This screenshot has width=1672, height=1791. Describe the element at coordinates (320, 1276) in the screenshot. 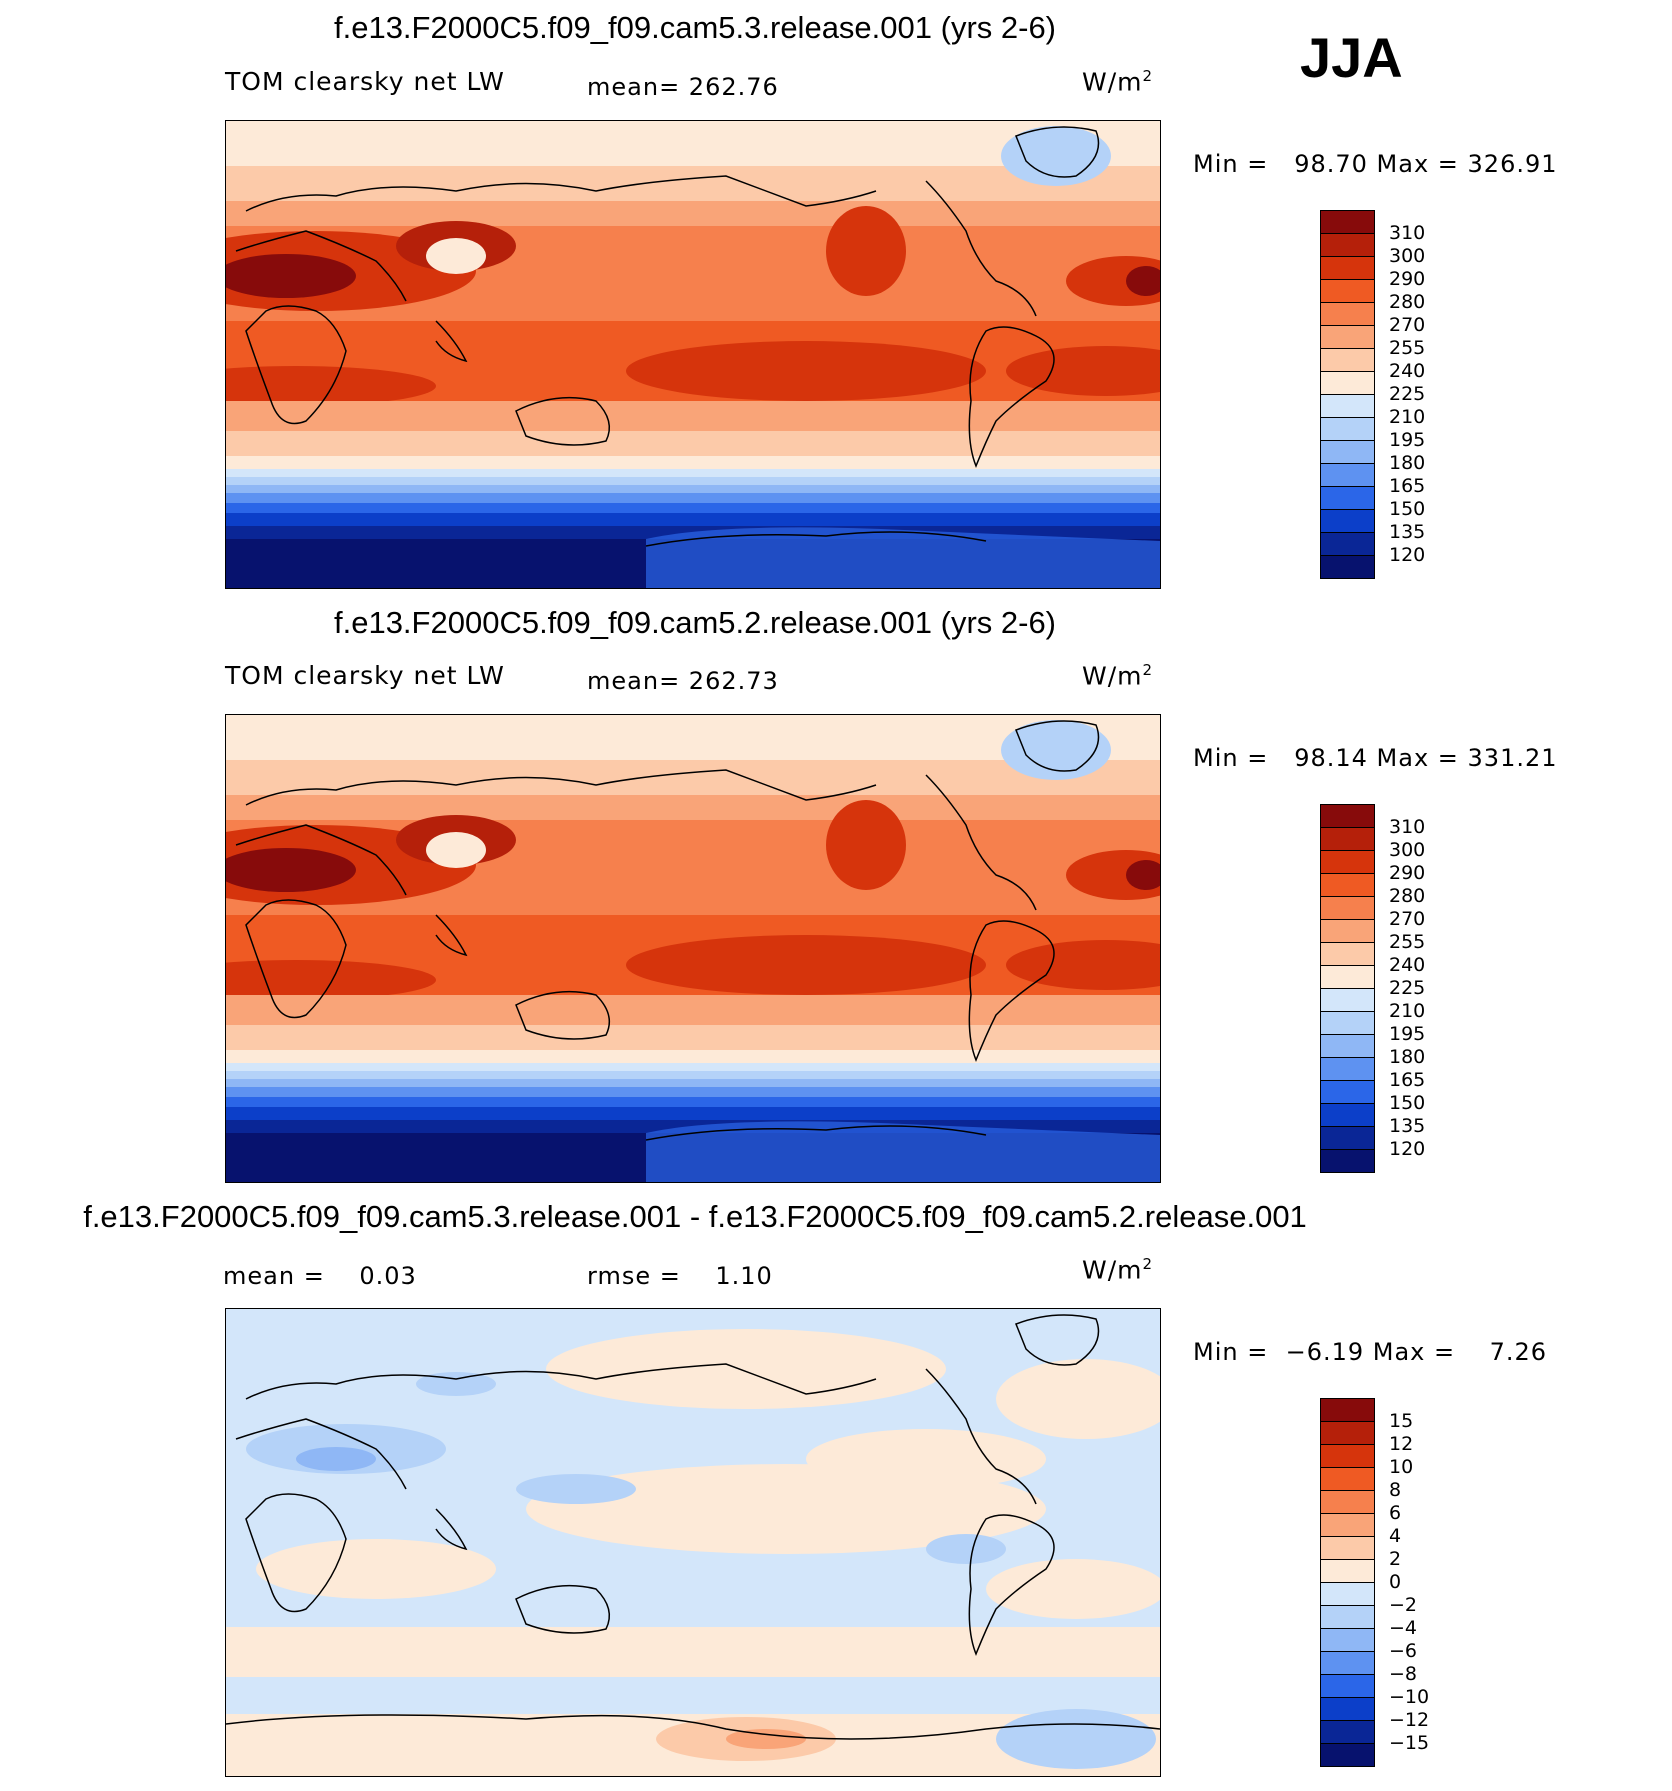

I see `panel-3-mean: mean = 0.03` at that location.